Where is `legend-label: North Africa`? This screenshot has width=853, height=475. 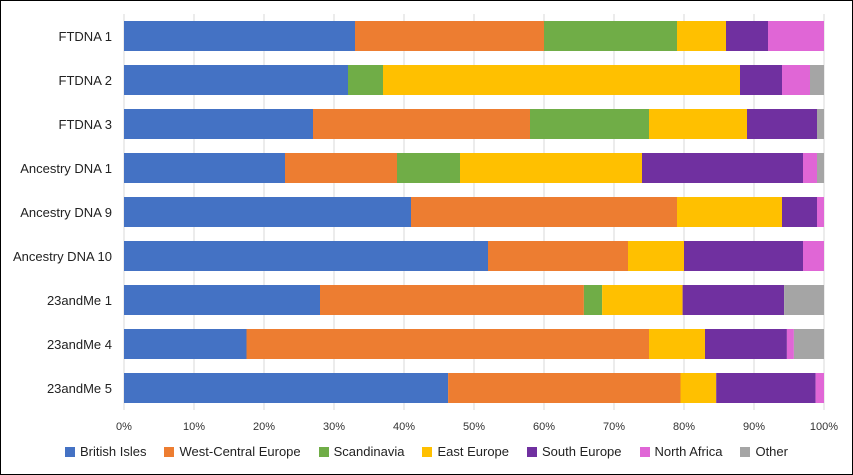
legend-label: North Africa is located at coordinates (688, 451).